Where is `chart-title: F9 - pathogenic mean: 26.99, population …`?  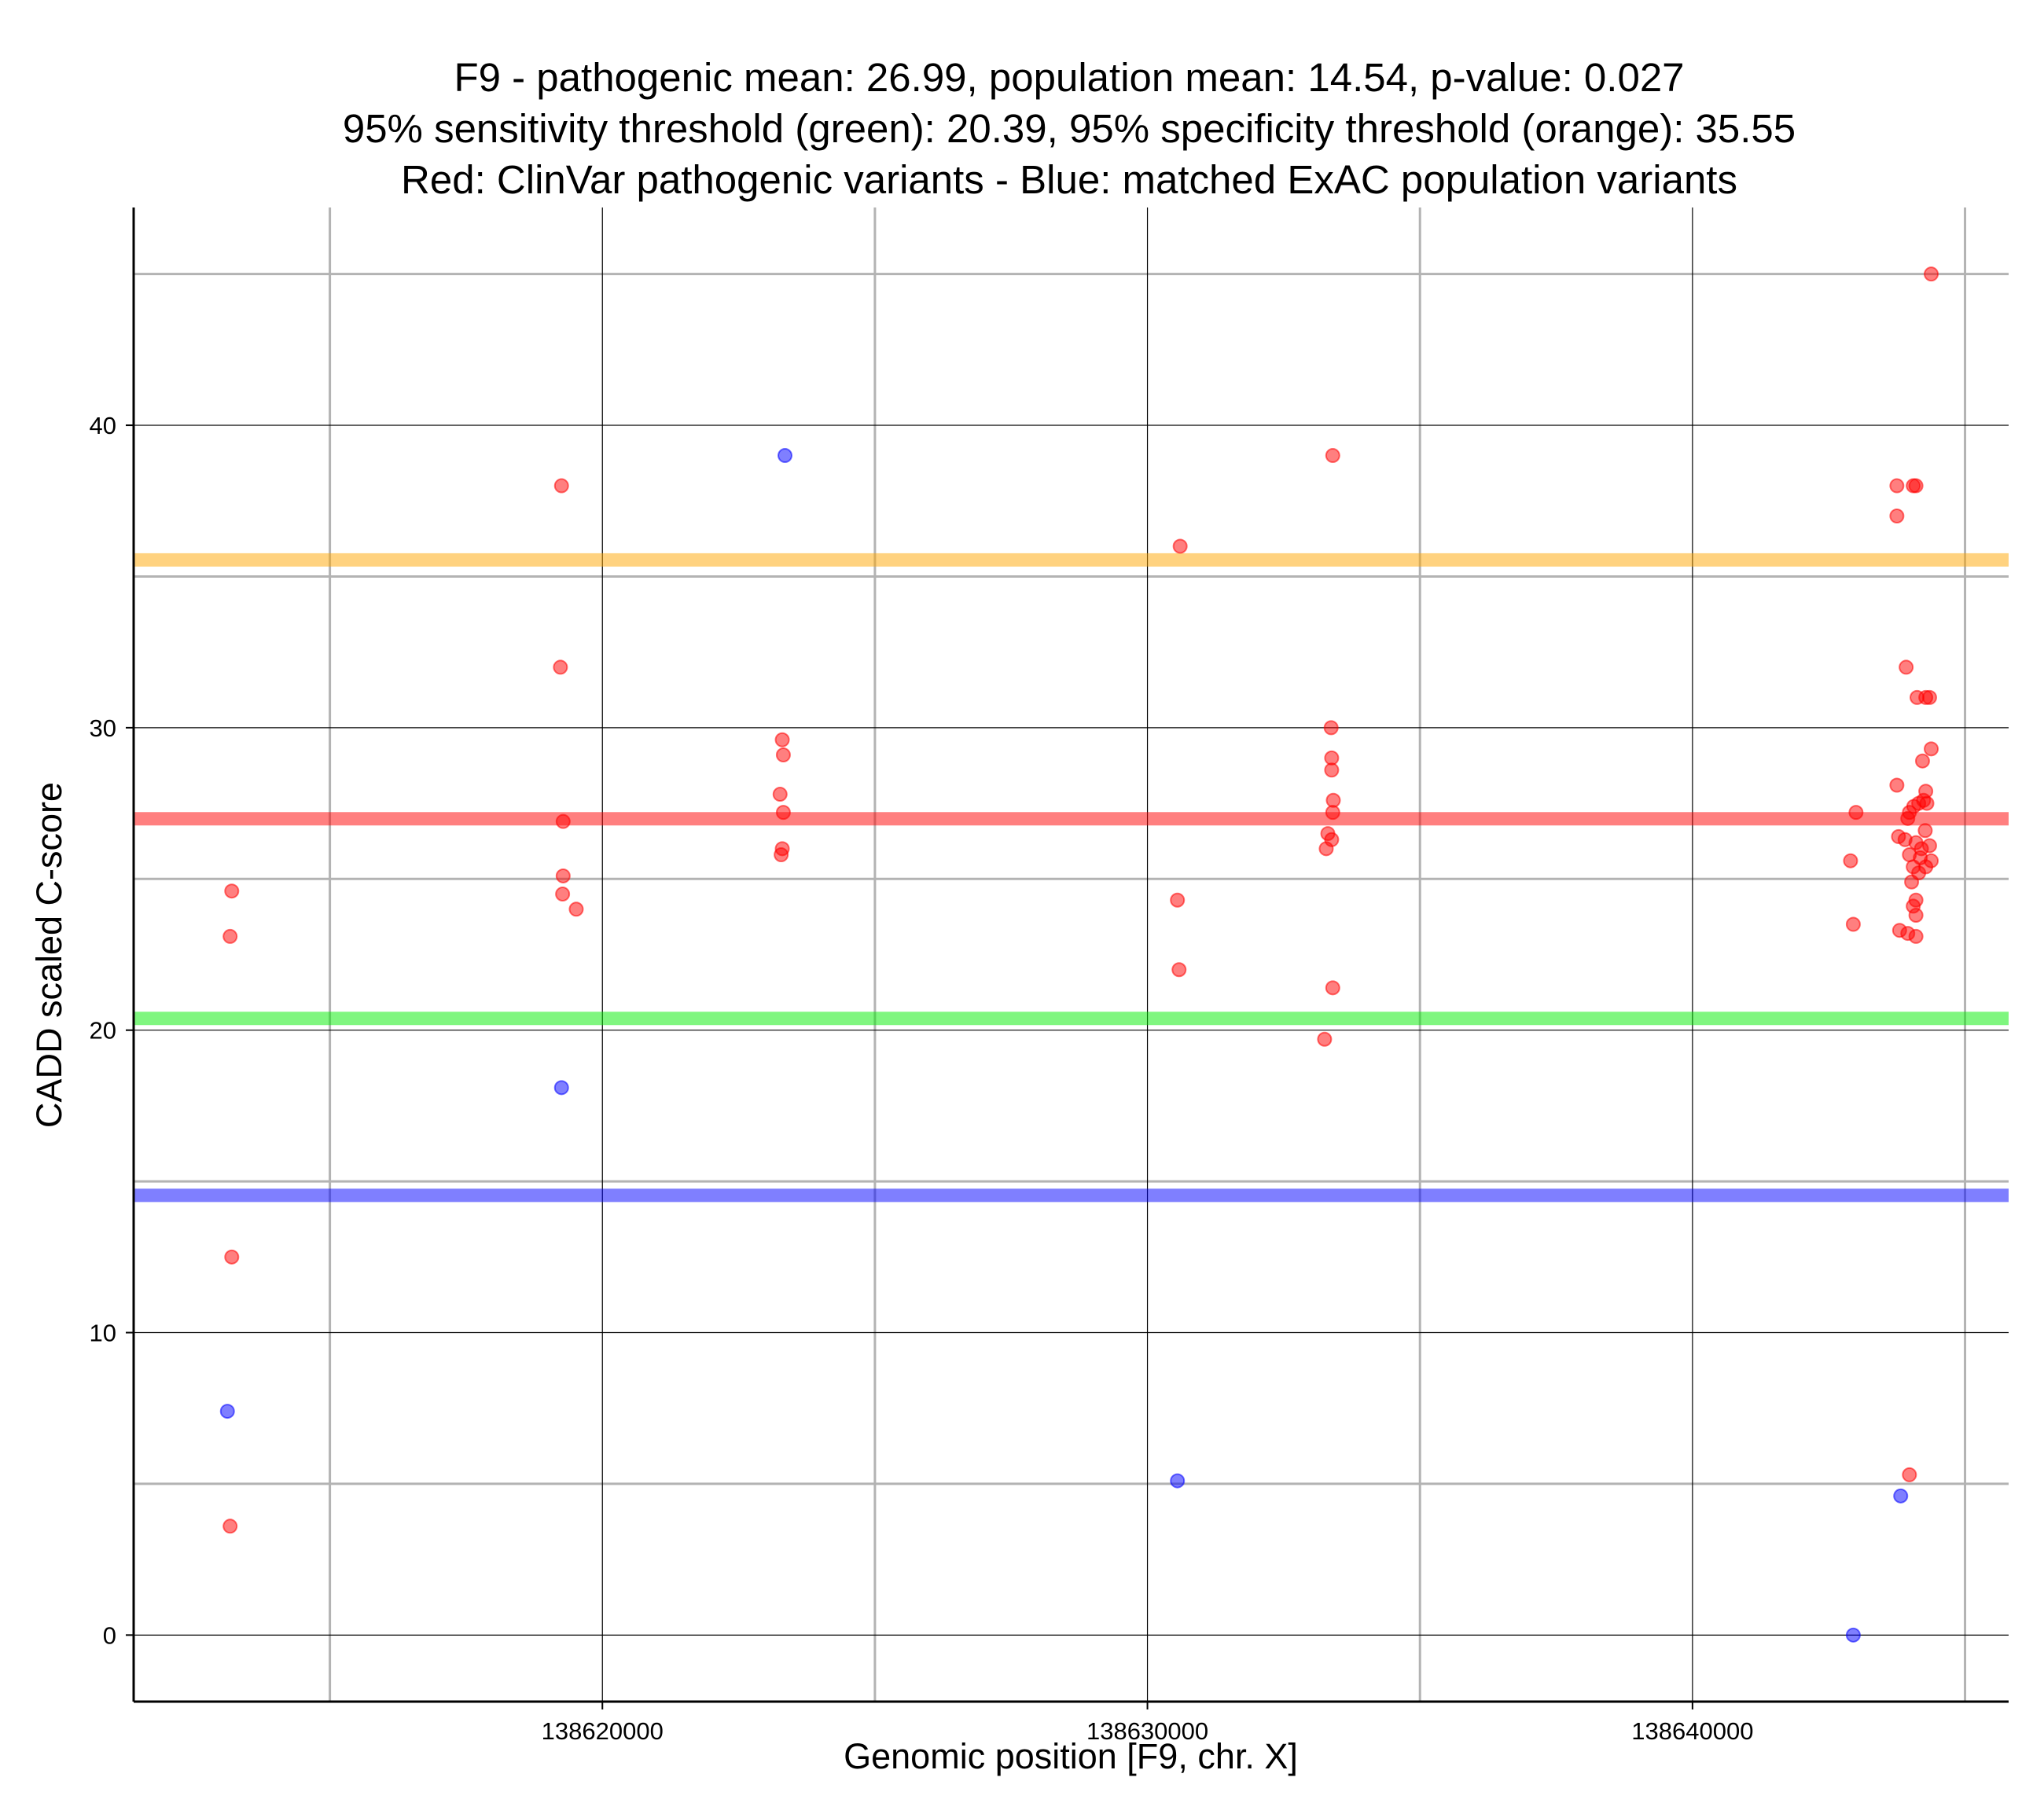 chart-title: F9 - pathogenic mean: 26.99, population … is located at coordinates (1069, 128).